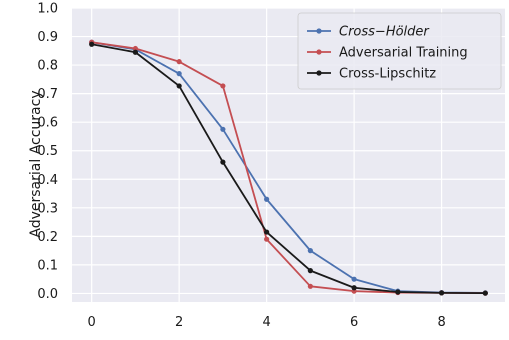  What do you see at coordinates (36, 163) in the screenshot?
I see `y-axis-label: Adversarial Accuracy` at bounding box center [36, 163].